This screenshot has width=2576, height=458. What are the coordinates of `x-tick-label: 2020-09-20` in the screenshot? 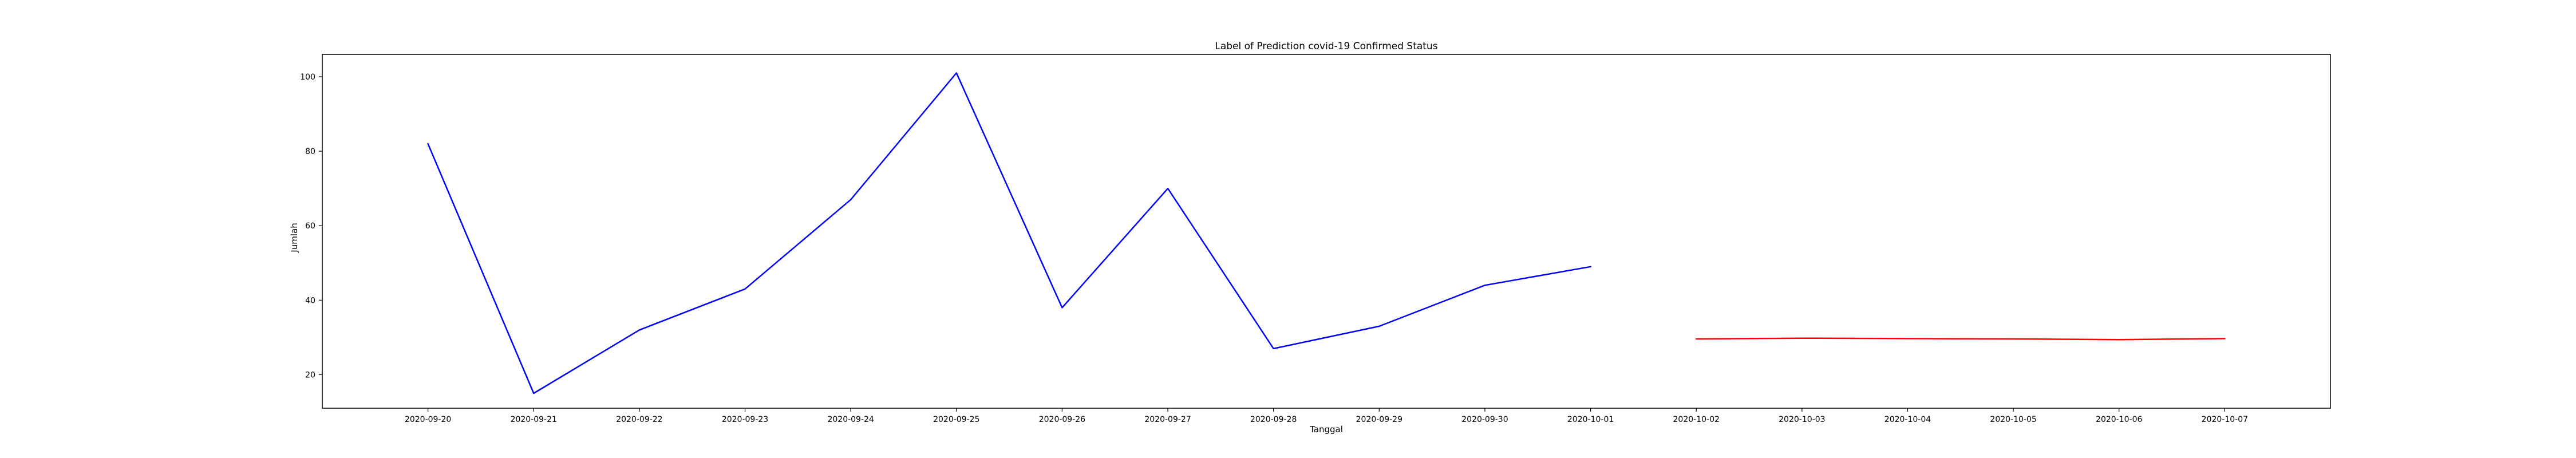 It's located at (428, 419).